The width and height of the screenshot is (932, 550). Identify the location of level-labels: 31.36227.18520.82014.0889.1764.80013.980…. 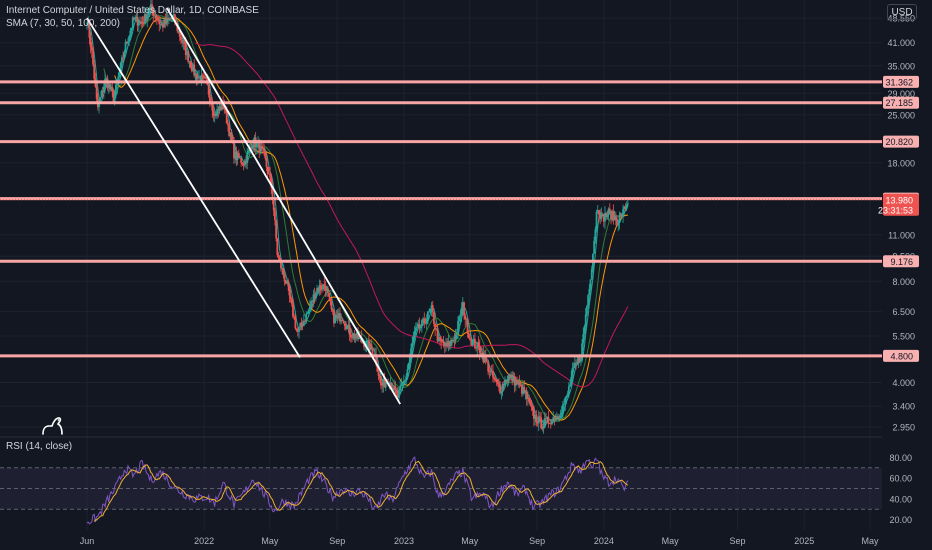
(898, 218).